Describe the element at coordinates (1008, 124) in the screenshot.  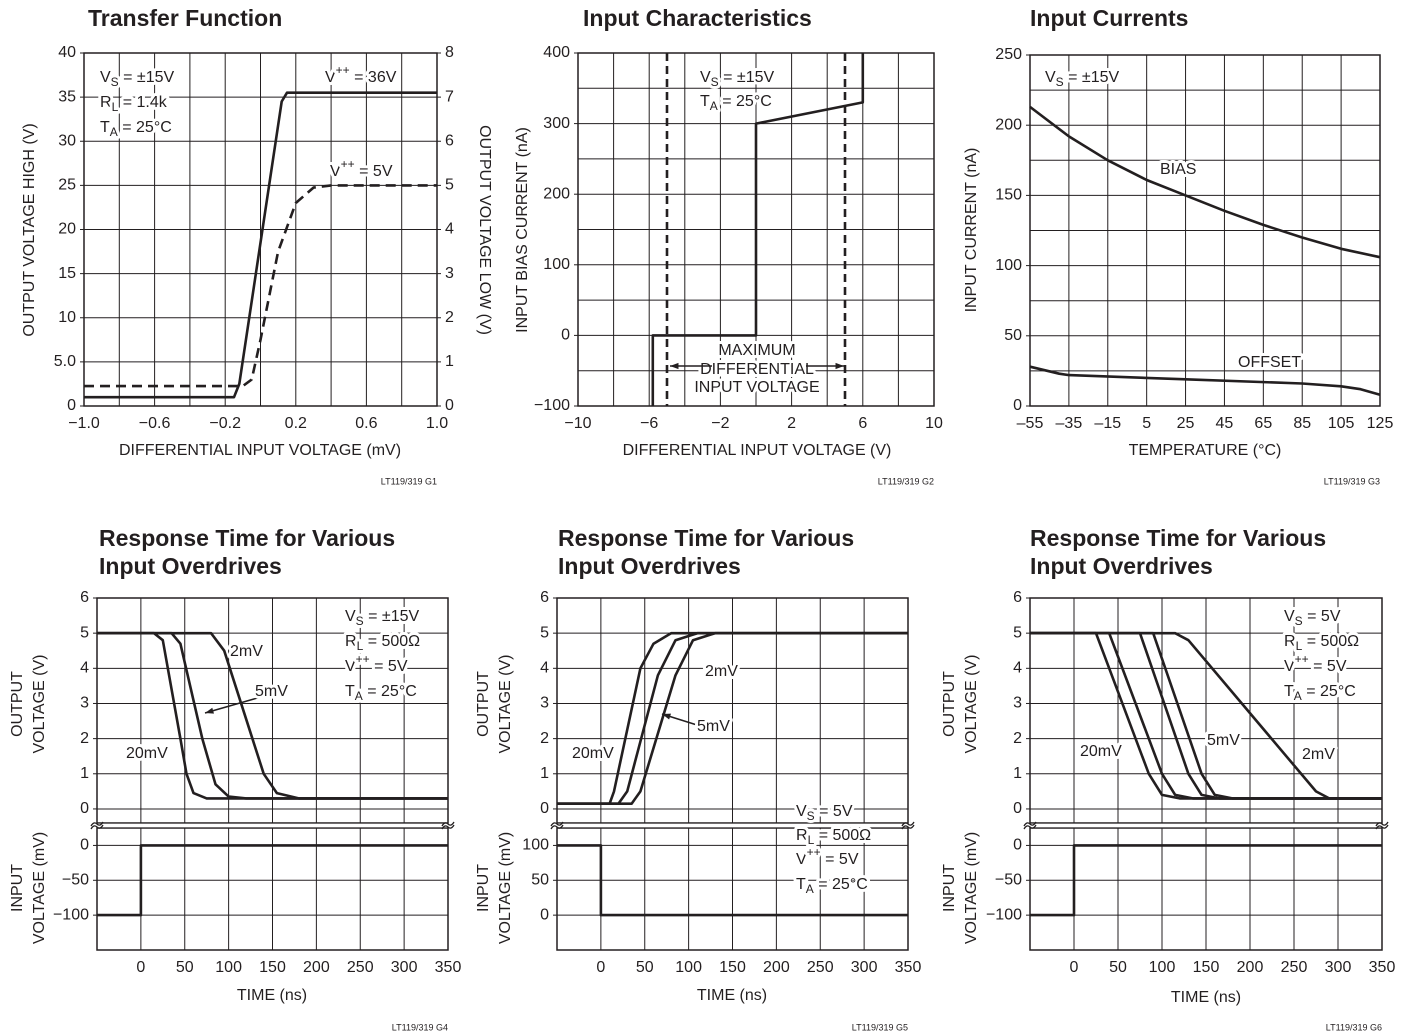
I see `y-tick-label: 200` at that location.